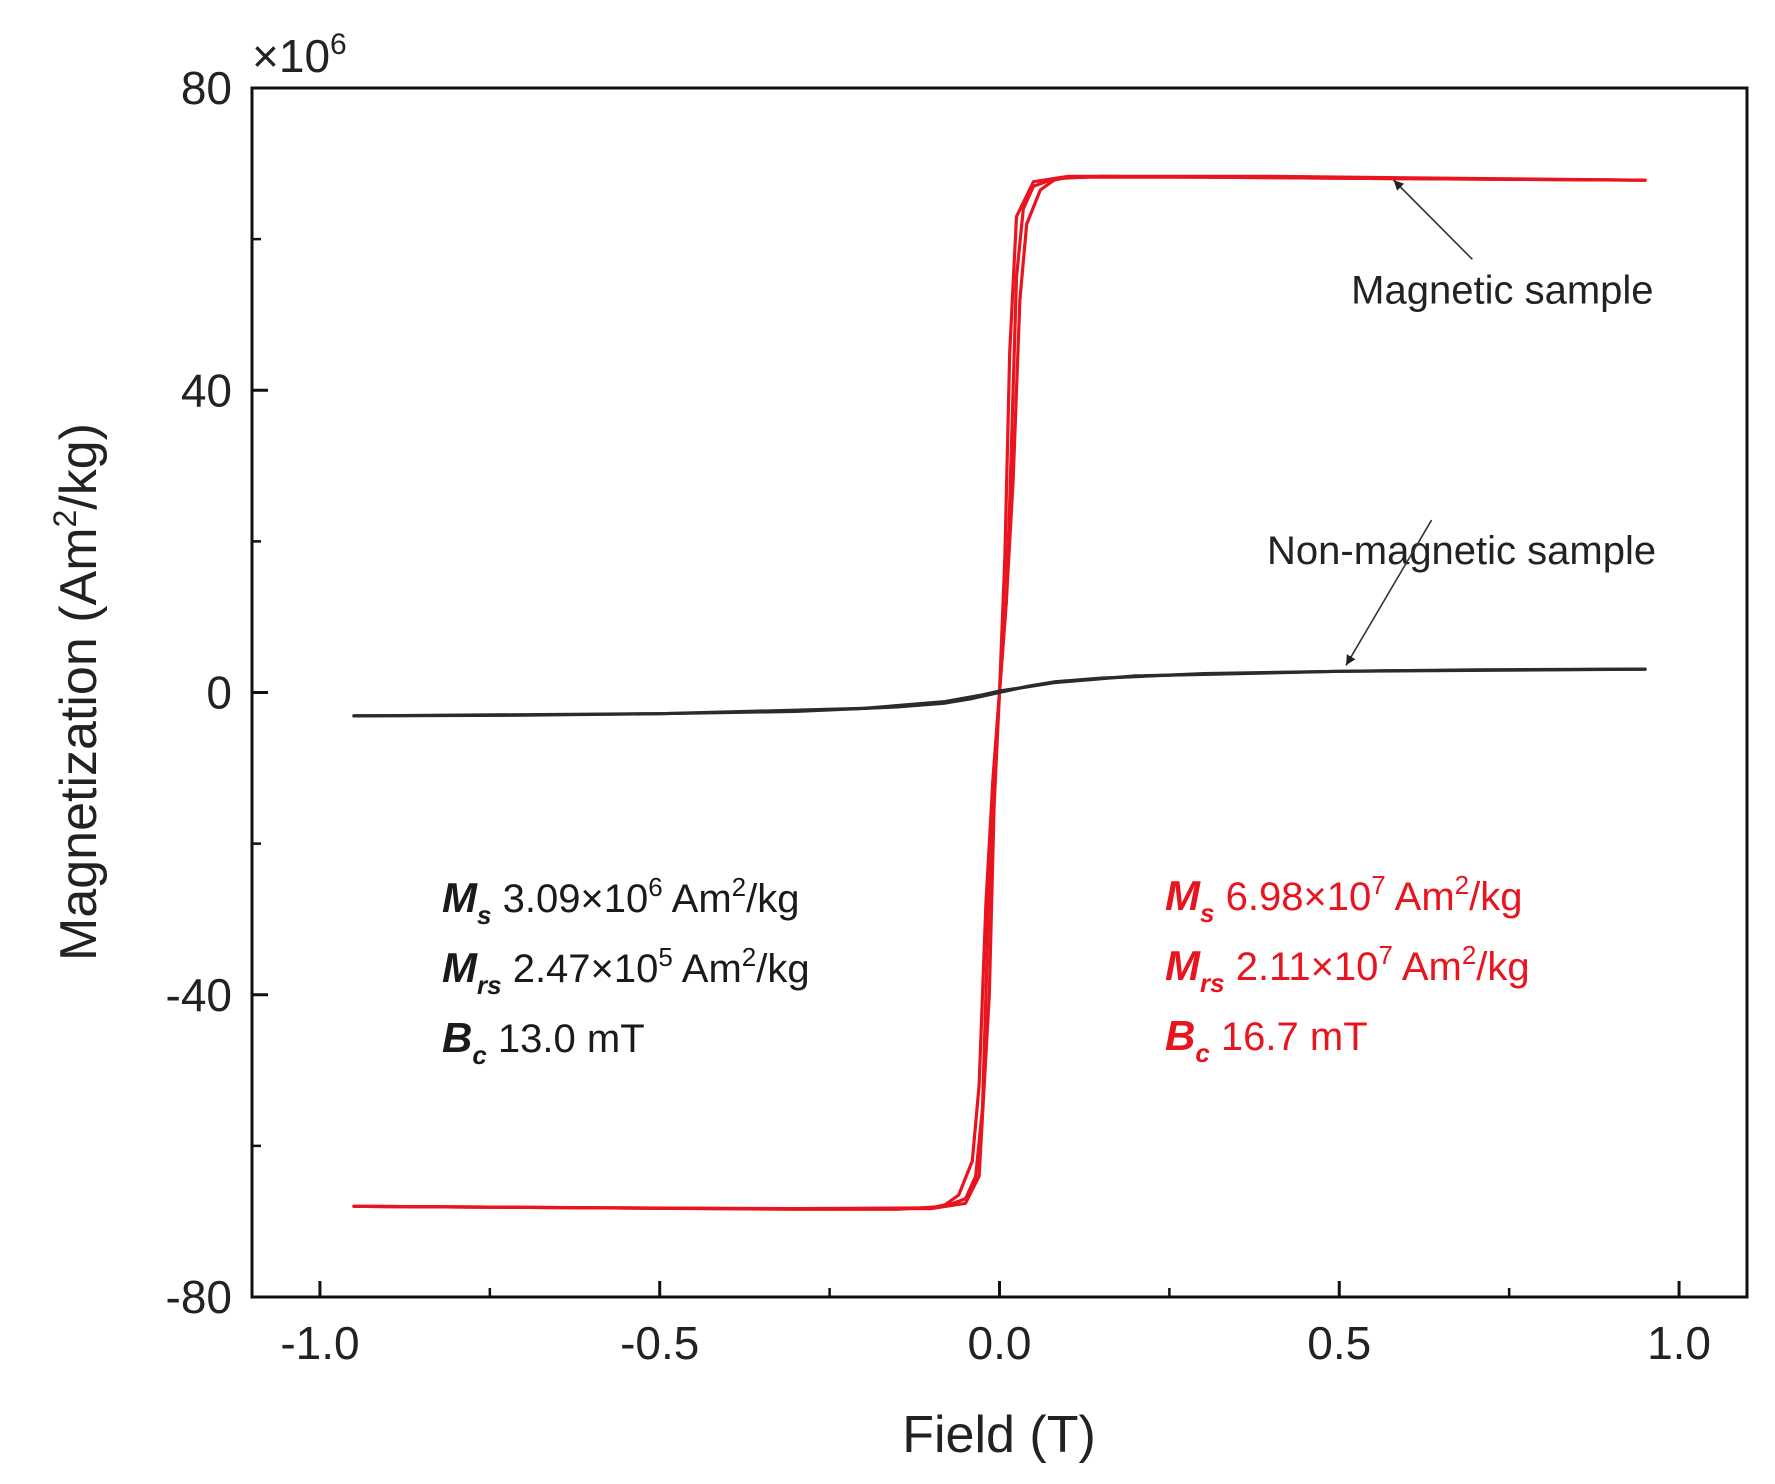 This screenshot has width=1775, height=1484. Describe the element at coordinates (77, 692) in the screenshot. I see `y-axis-title: Magnetization (Am2/kg)` at that location.